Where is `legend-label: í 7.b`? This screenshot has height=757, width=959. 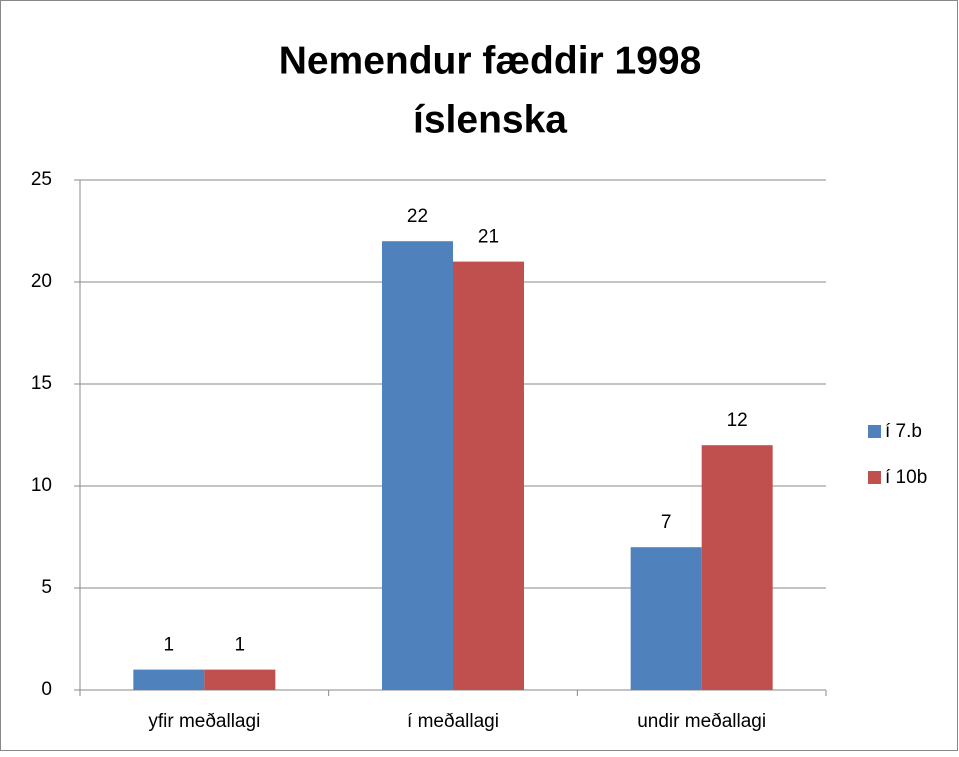
legend-label: í 7.b is located at coordinates (903, 431).